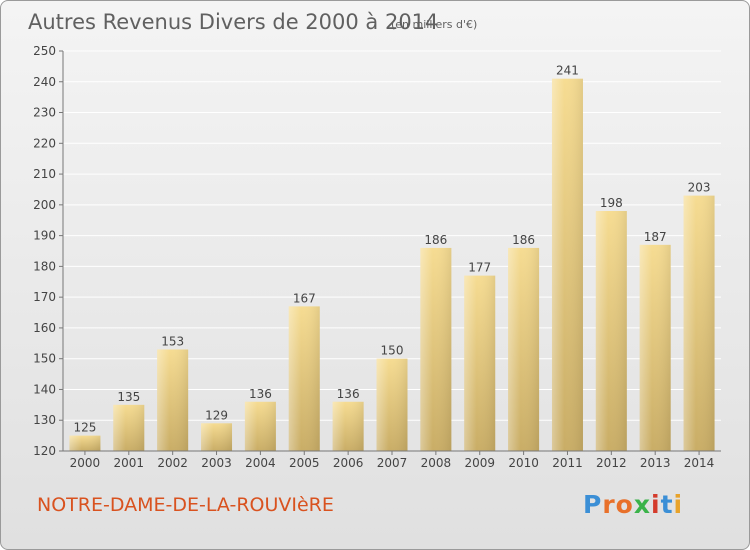 The height and width of the screenshot is (550, 750). I want to click on x-tick-label: 2006, so click(348, 463).